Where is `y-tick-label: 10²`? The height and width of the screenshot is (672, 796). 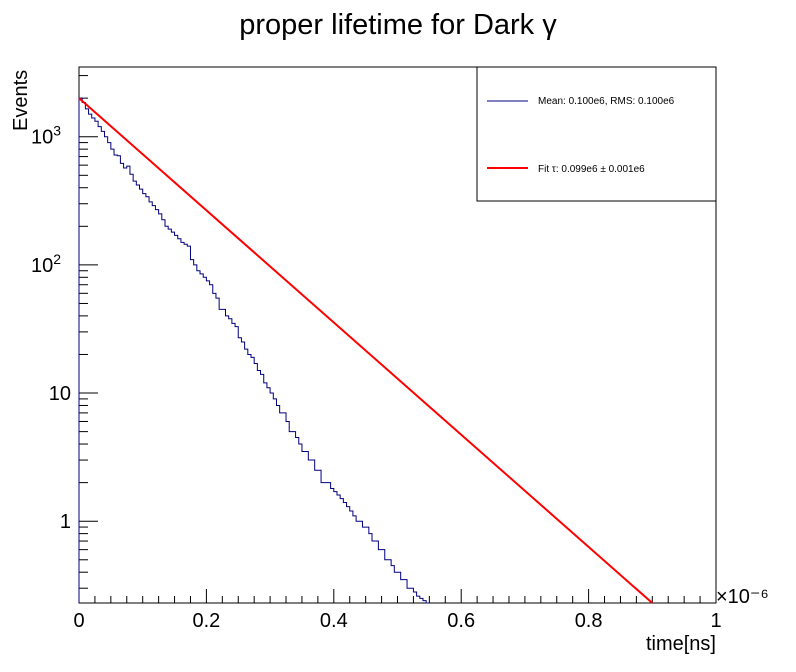 y-tick-label: 10² is located at coordinates (46, 264).